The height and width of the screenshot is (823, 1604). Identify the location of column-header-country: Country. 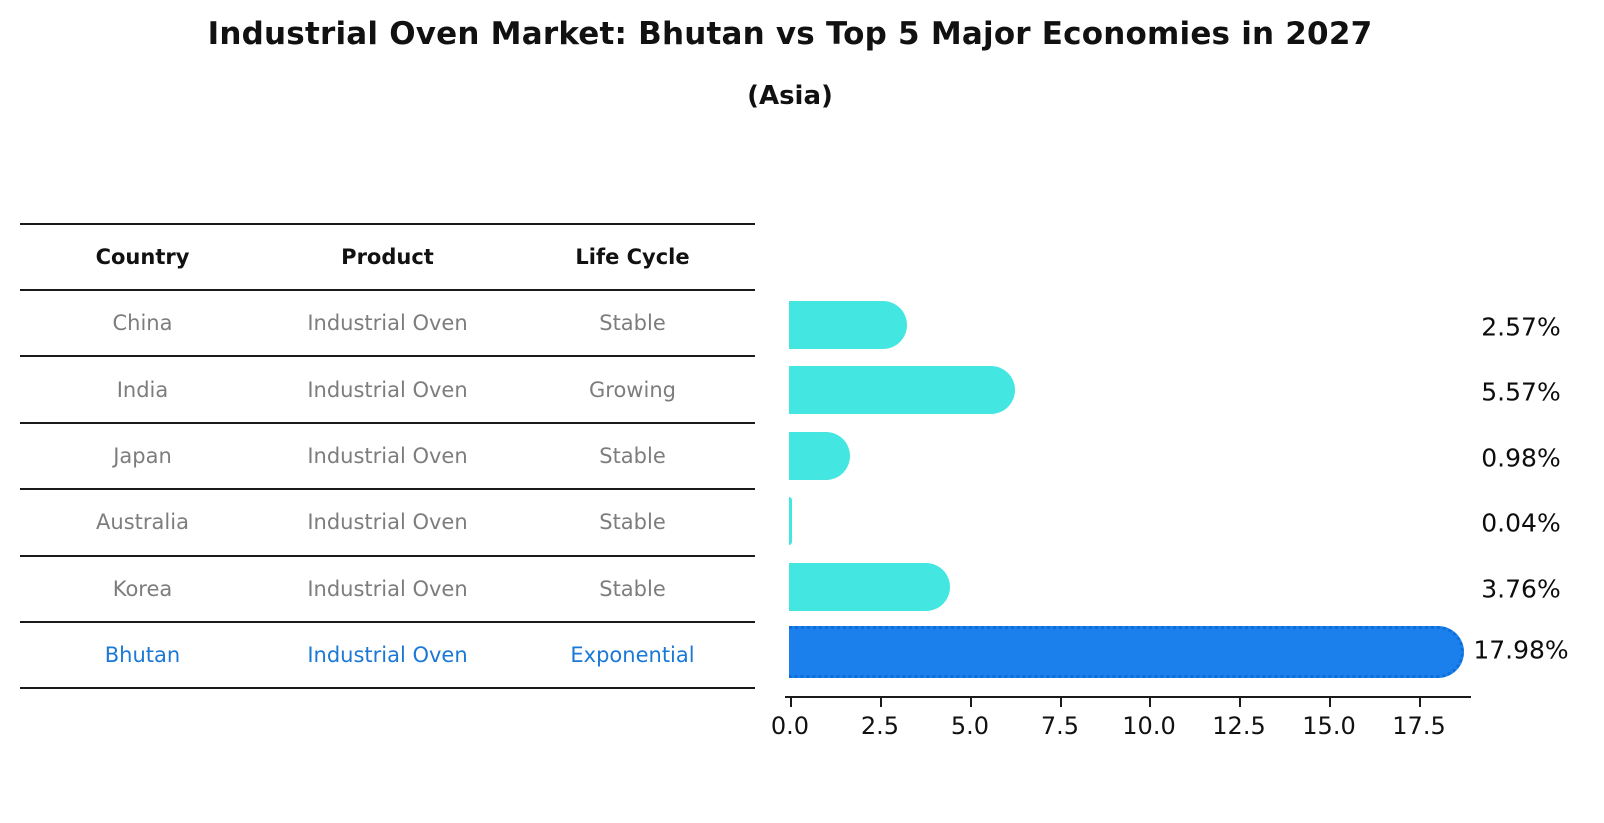
(142, 257).